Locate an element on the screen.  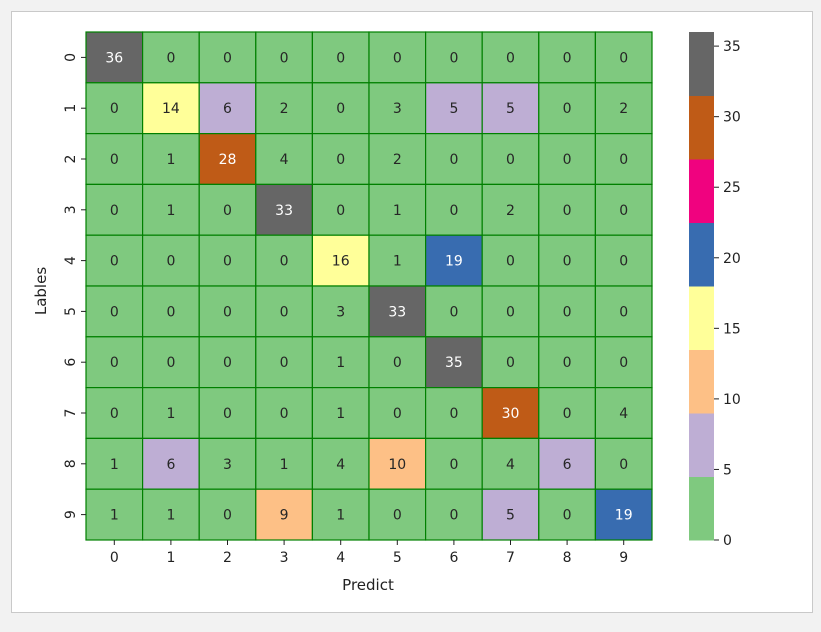
cell-value-label: 35 is located at coordinates (454, 363).